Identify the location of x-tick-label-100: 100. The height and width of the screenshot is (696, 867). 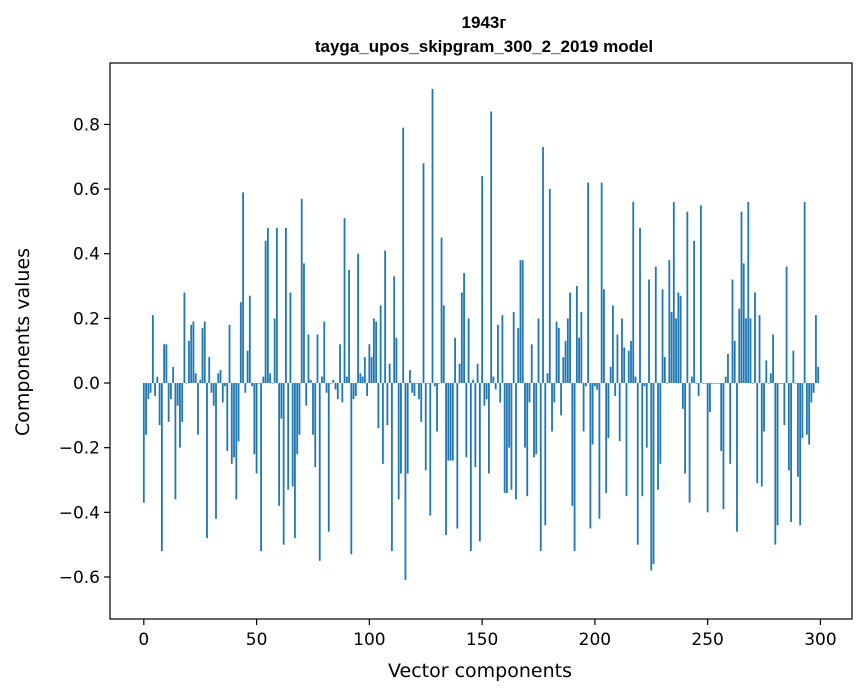
(369, 640).